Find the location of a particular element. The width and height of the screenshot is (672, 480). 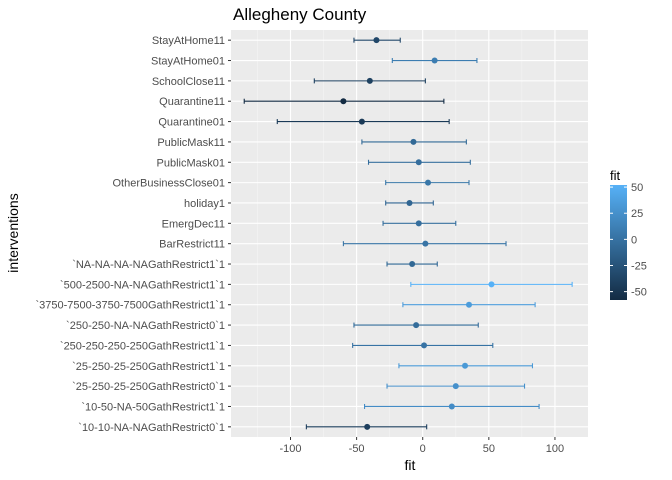

legend-label: 50 is located at coordinates (637, 188).